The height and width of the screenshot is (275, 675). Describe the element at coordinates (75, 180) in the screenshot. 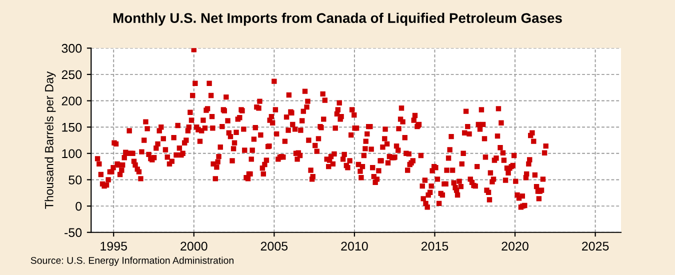

I see `y-tick-label: 50` at that location.